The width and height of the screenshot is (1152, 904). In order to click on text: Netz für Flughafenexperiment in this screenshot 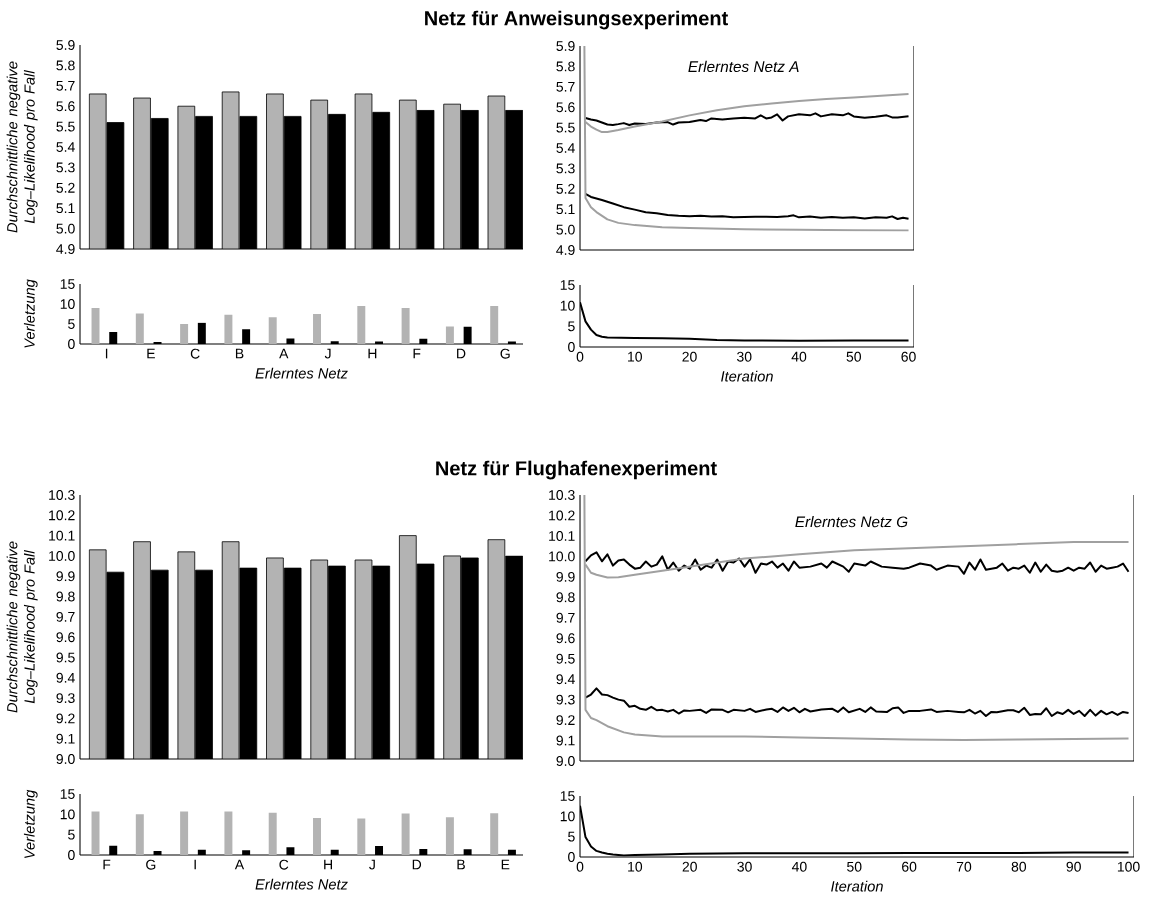, I will do `click(576, 470)`.